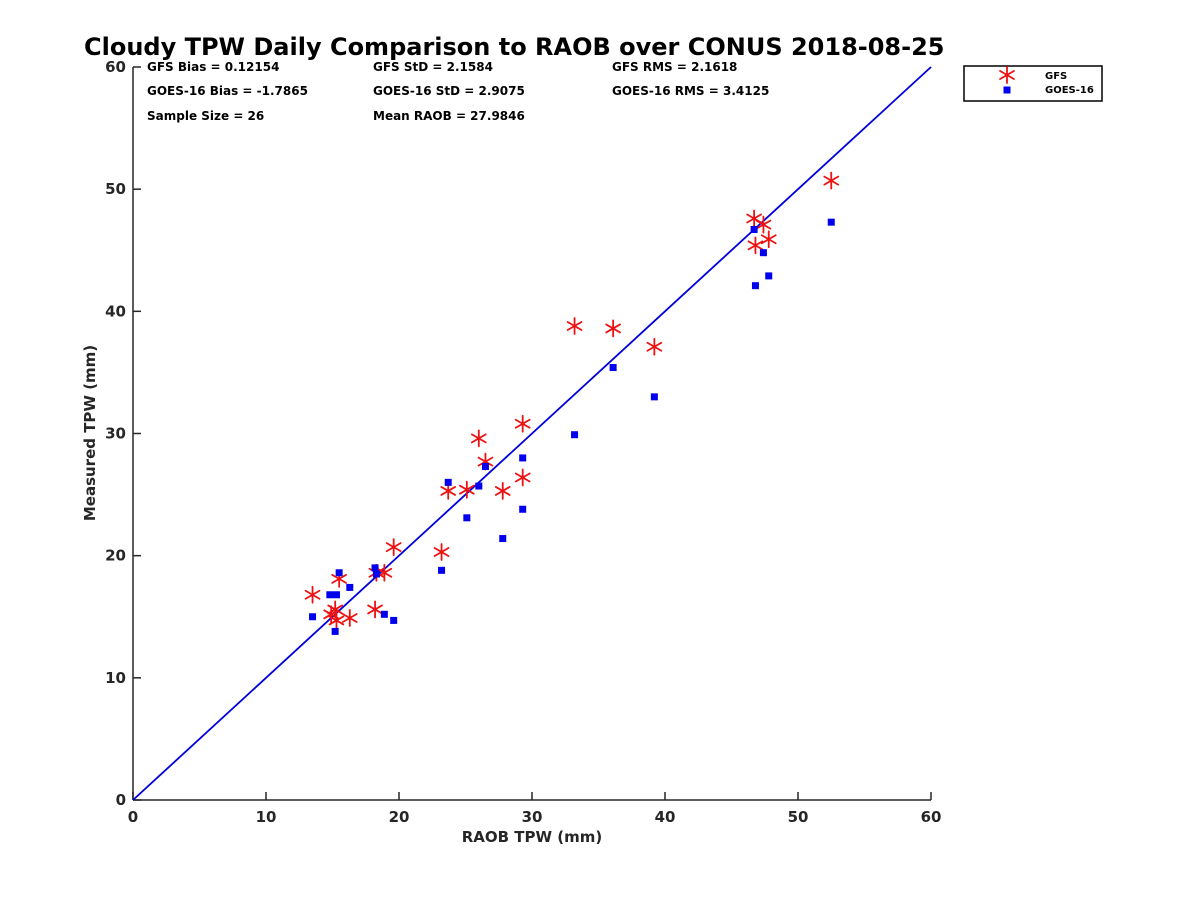 Image resolution: width=1200 pixels, height=900 pixels. I want to click on x-tick-label: 10, so click(266, 817).